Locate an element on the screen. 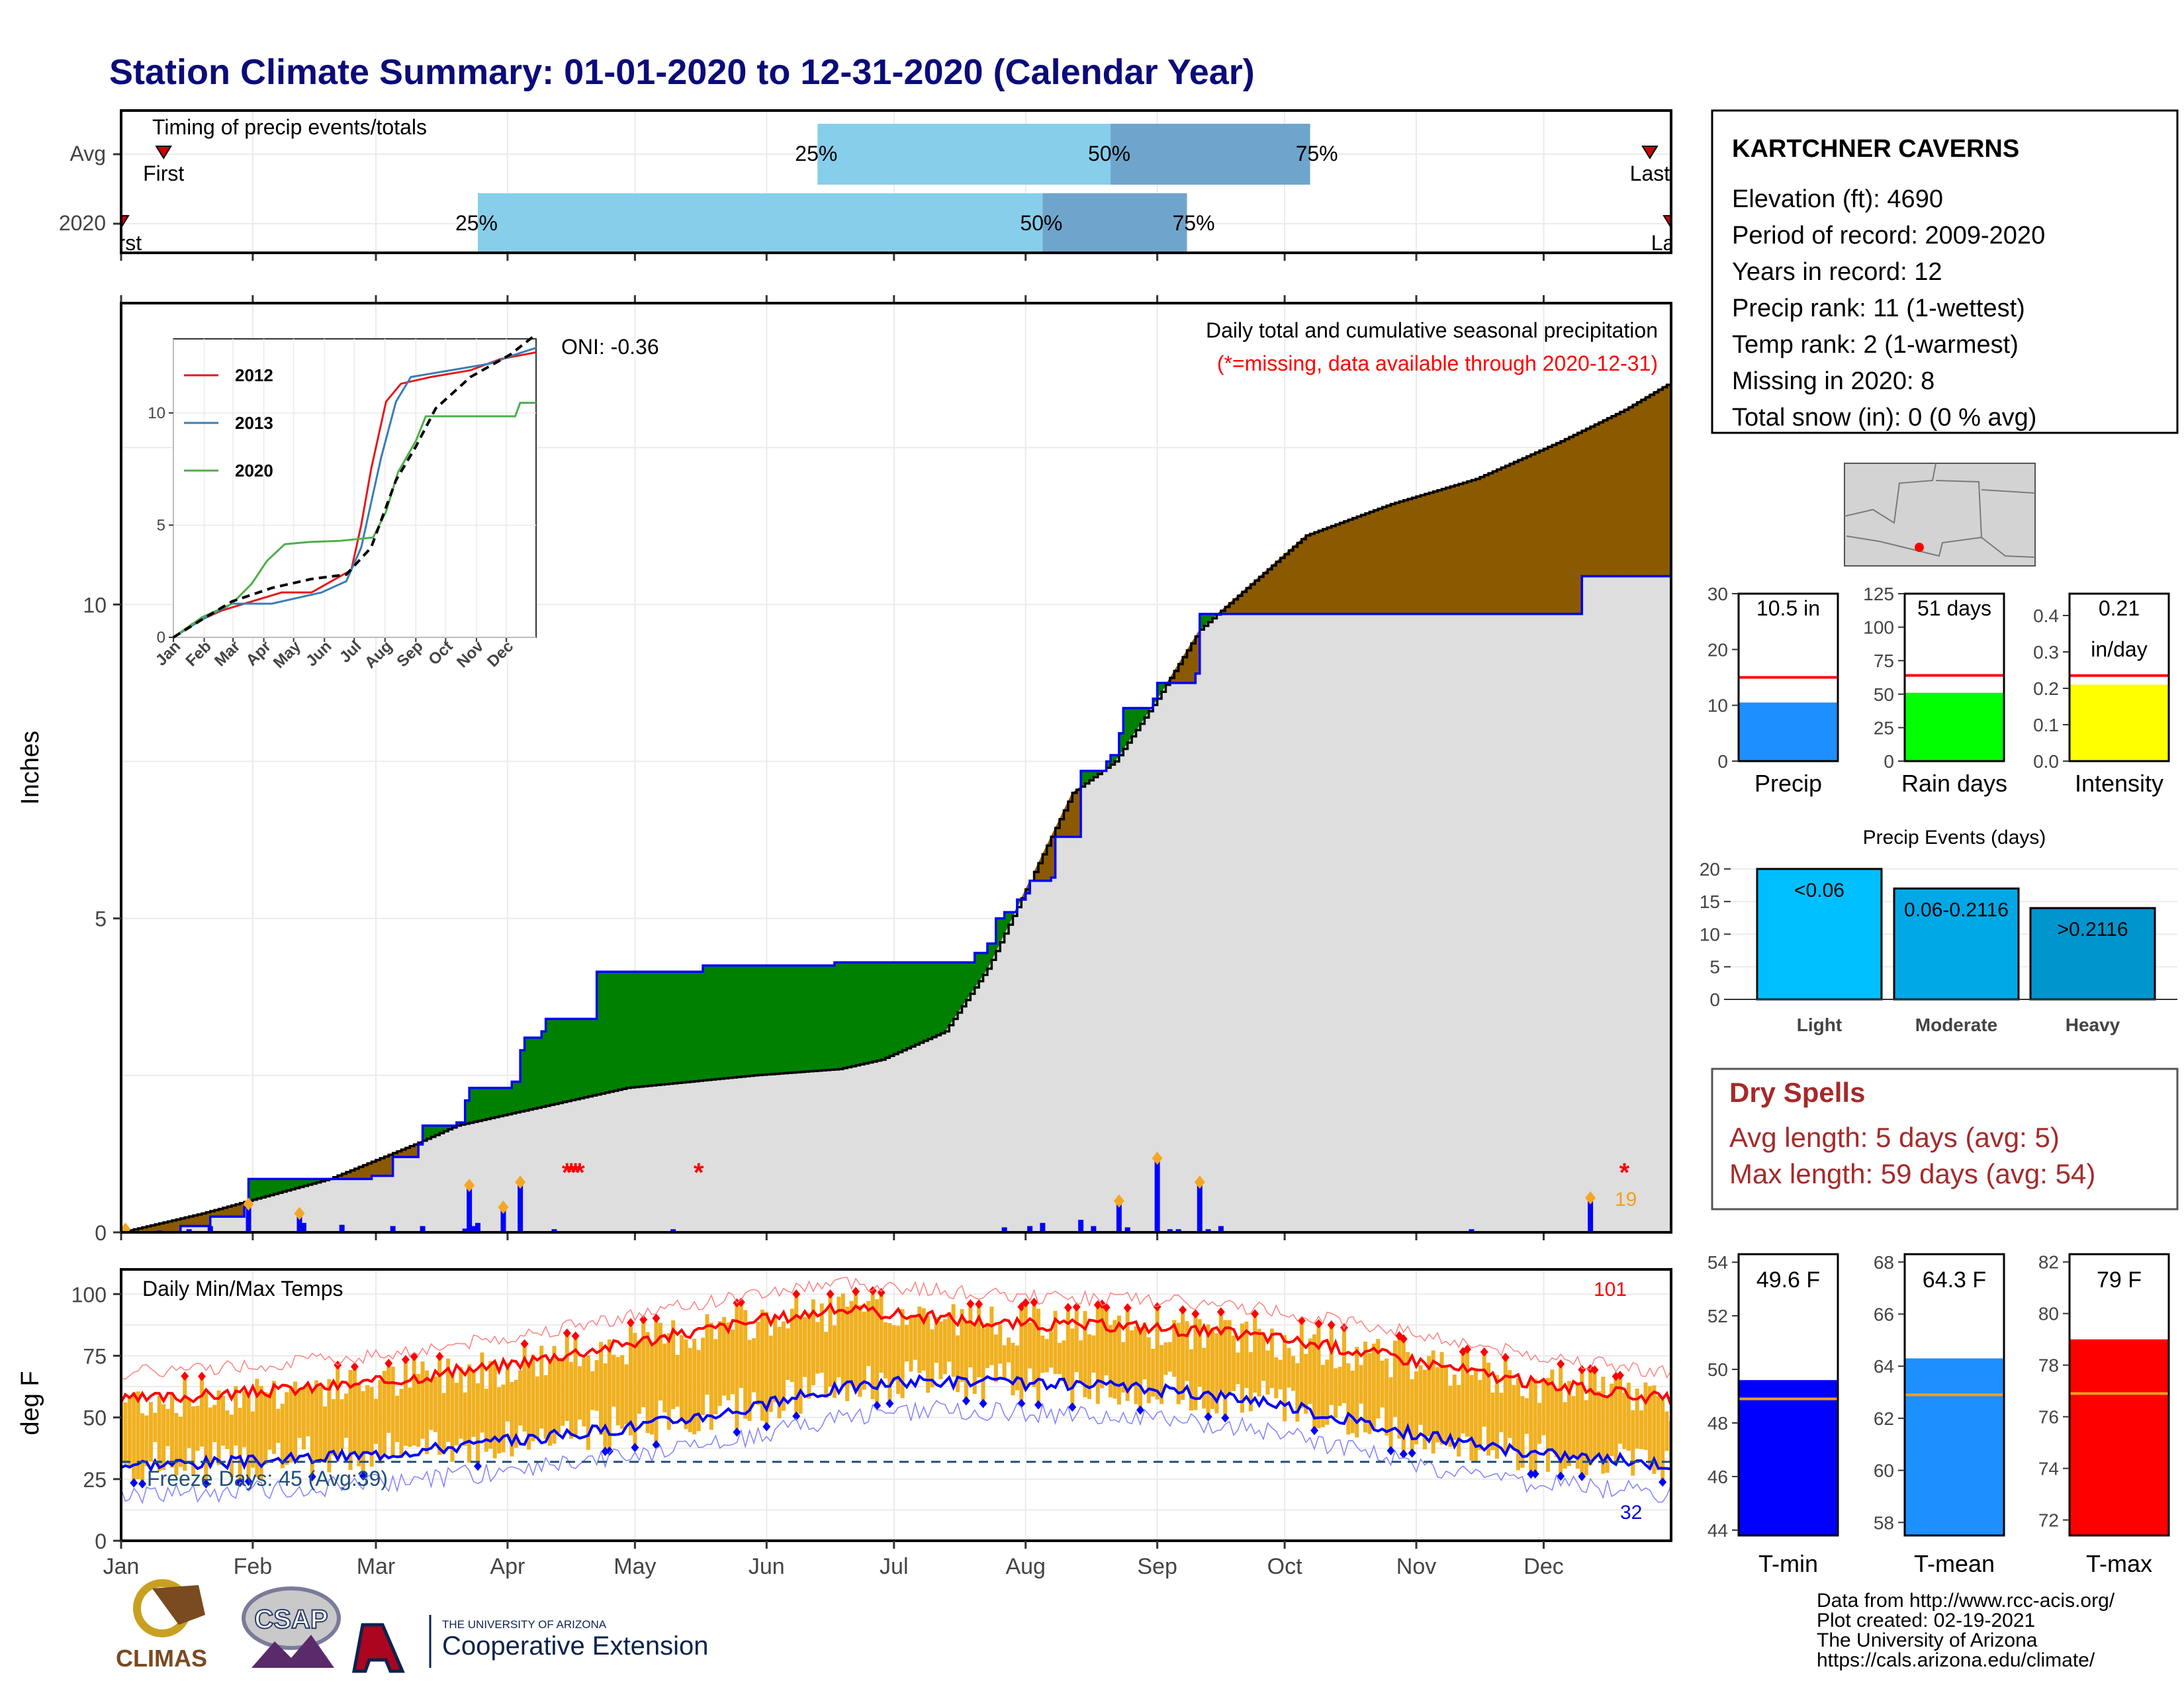 This screenshot has width=2184, height=1691. events-y-tick-label: 15 is located at coordinates (1710, 901).